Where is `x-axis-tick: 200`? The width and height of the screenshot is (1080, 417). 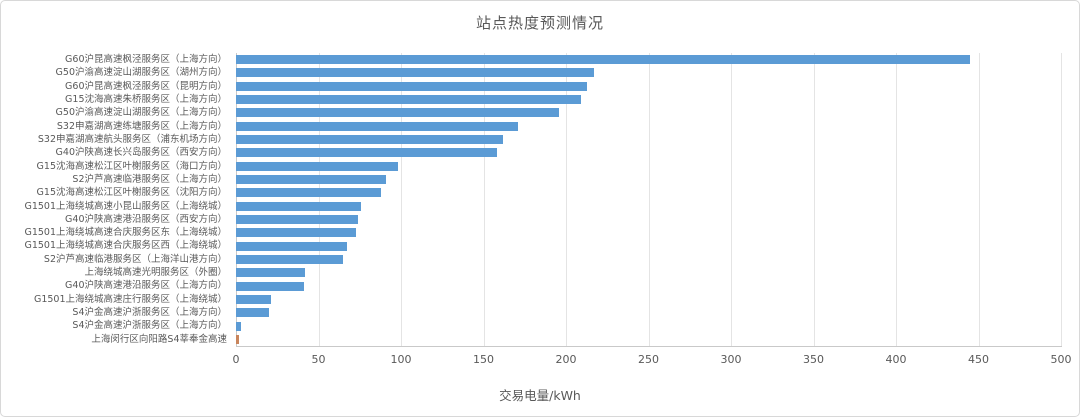 x-axis-tick: 200 is located at coordinates (566, 359).